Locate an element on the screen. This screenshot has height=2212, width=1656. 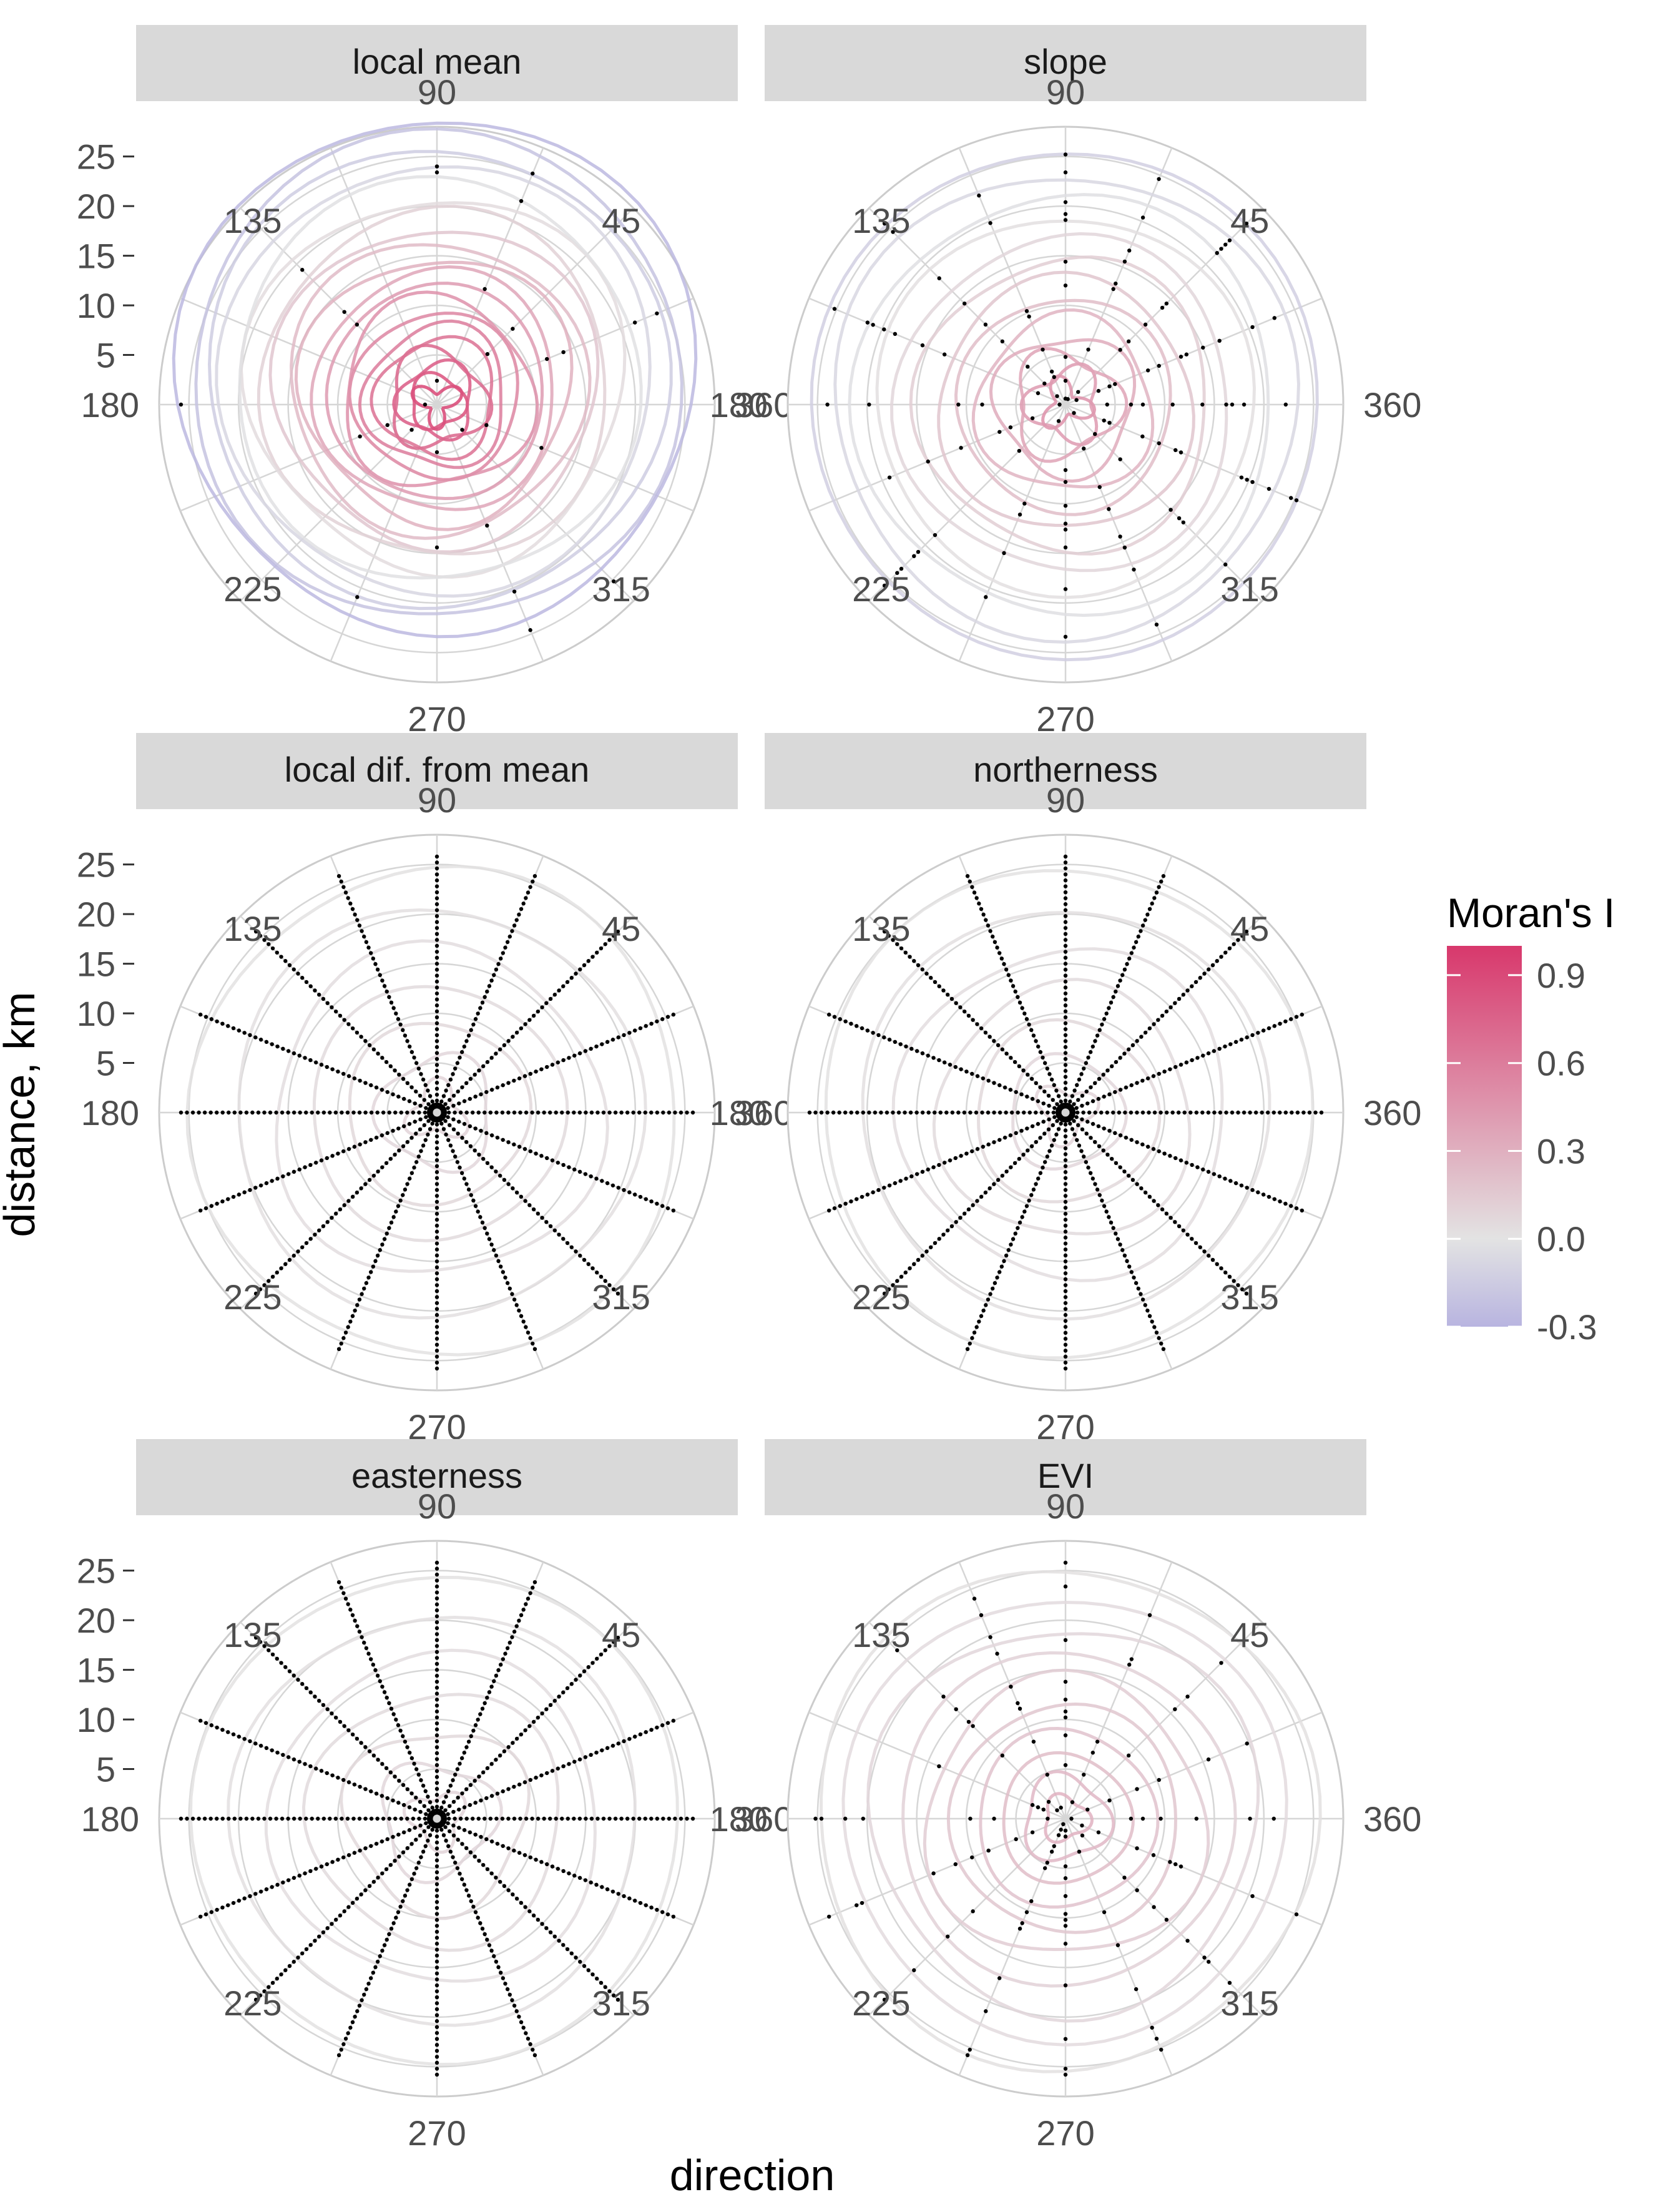
direction-tick-label: 90 is located at coordinates (1065, 800).